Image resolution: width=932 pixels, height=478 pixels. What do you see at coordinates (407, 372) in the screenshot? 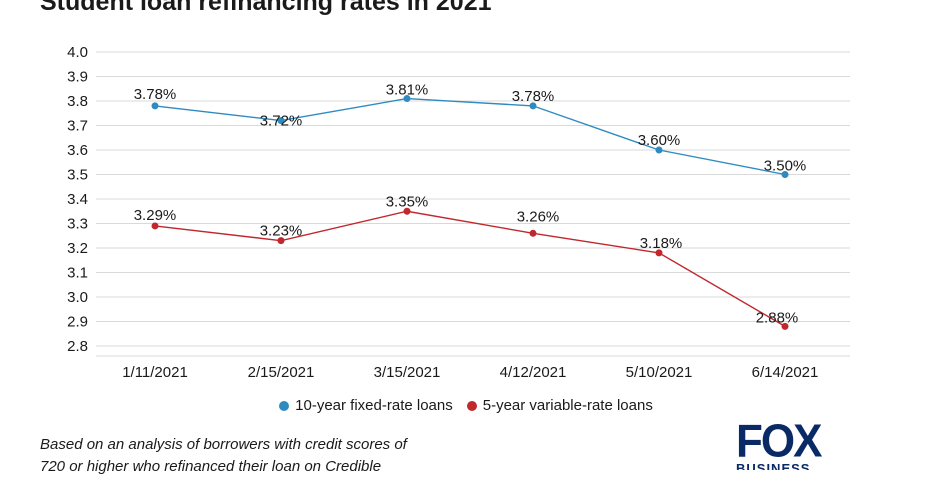
I see `x-tick-label: 3/15/2021` at bounding box center [407, 372].